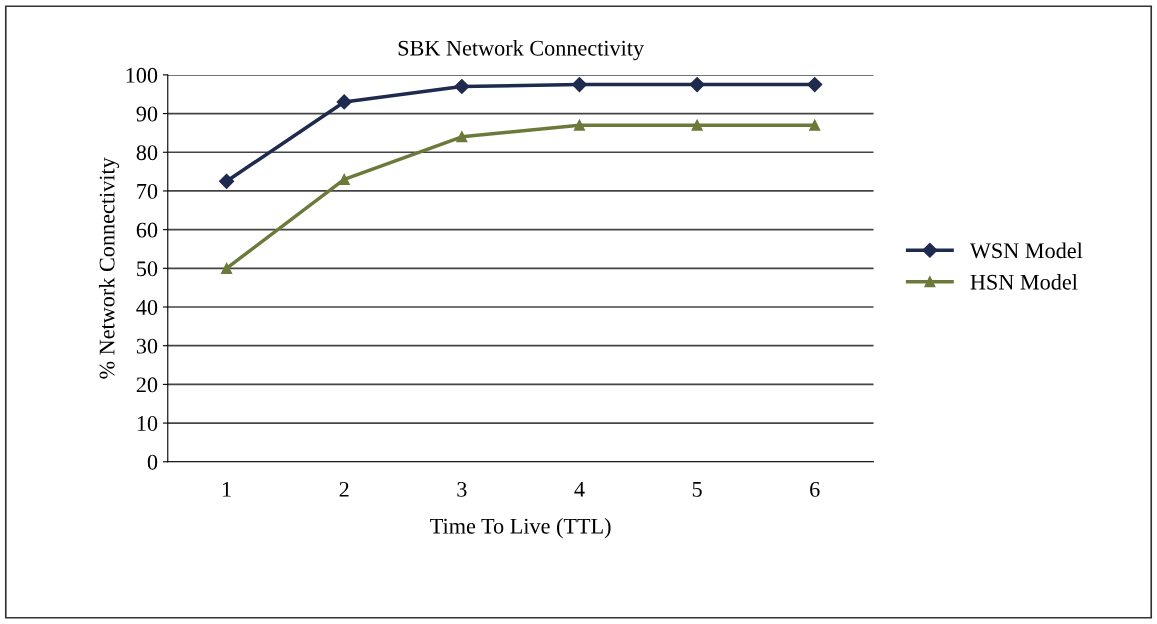  Describe the element at coordinates (579, 489) in the screenshot. I see `x-tick-label: 4` at that location.